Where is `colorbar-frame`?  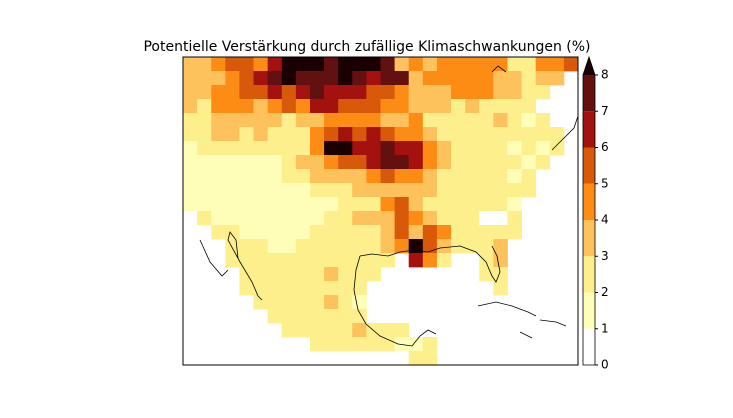 colorbar-frame is located at coordinates (589, 210).